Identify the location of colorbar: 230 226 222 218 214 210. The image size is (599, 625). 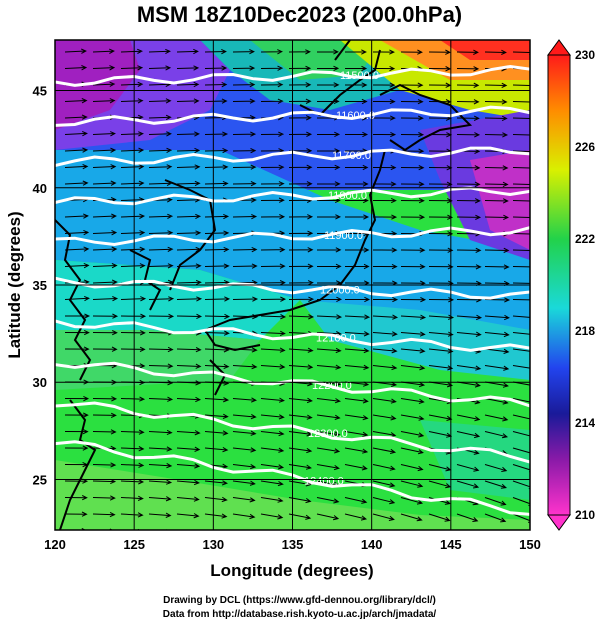
(571, 285).